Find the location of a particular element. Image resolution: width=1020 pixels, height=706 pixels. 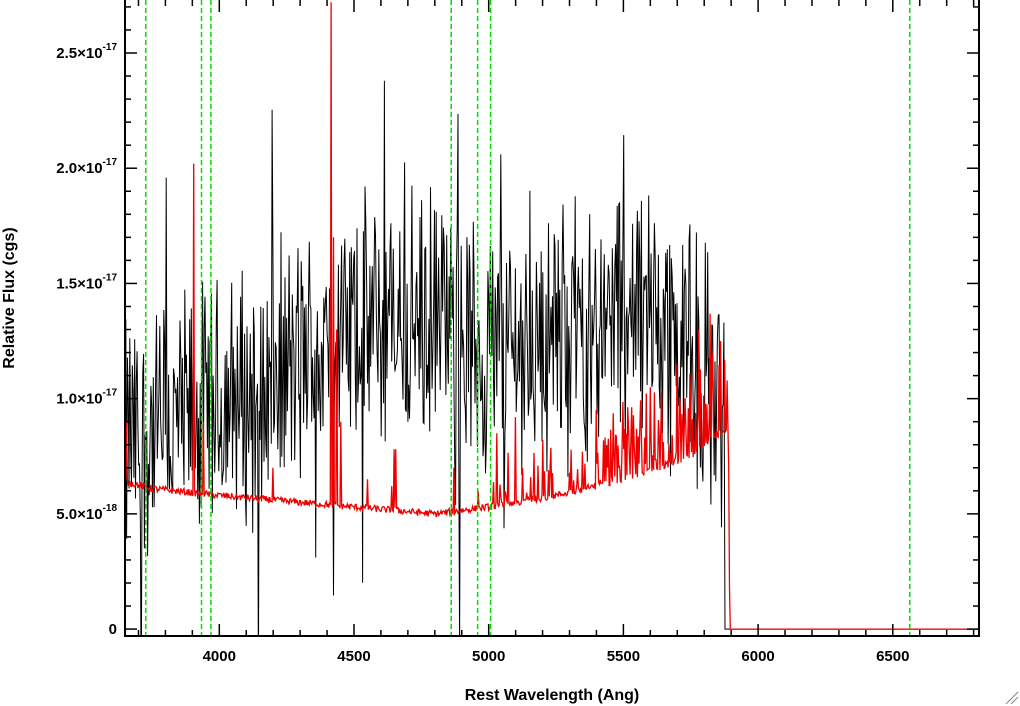

y-tick-label: 5.0×10⁻¹⁸ is located at coordinates (86, 513).